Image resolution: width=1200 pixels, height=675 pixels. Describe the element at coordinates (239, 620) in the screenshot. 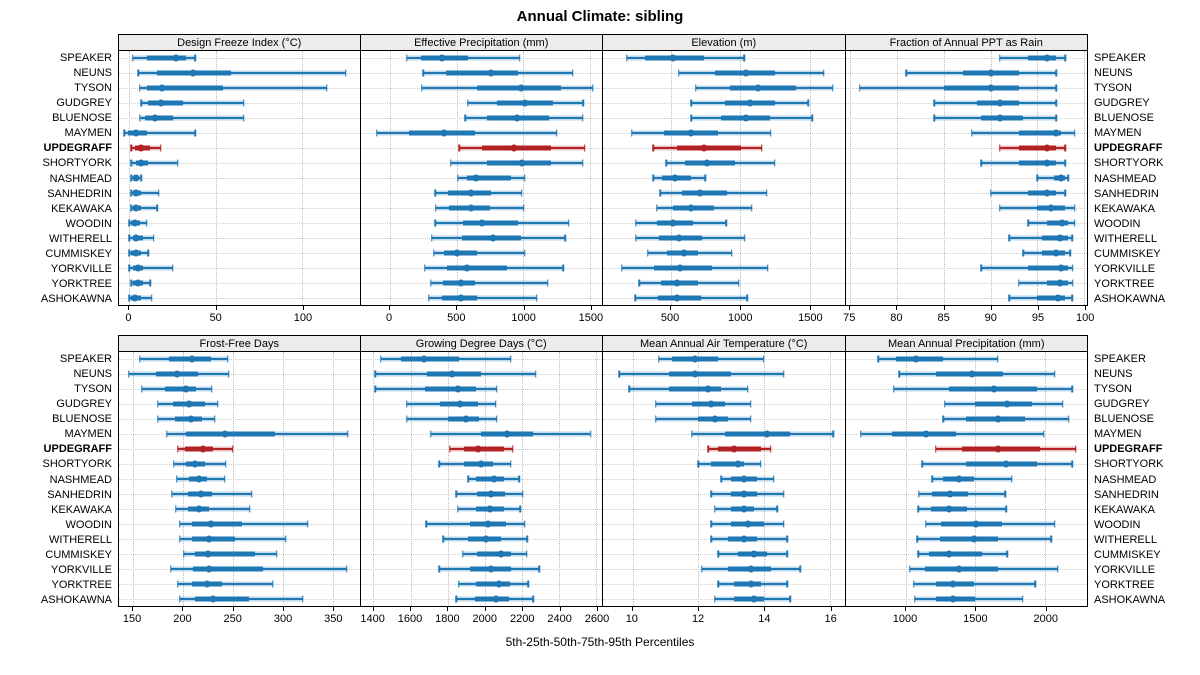

I see `x-axis: 150 200 250 300 350` at that location.